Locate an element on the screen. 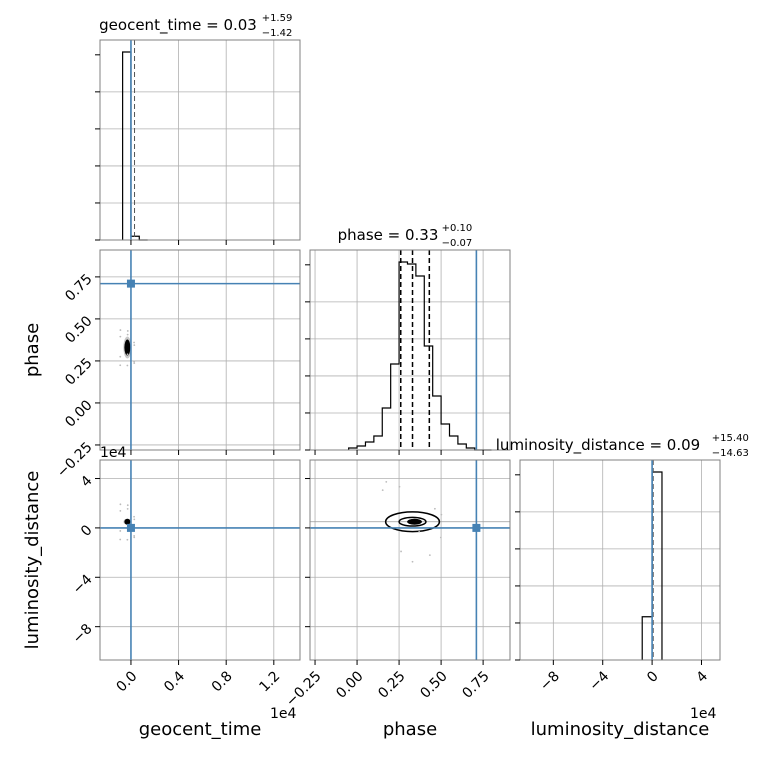 The image size is (760, 760). title-errors: +15.40 −14.63 is located at coordinates (730, 446).